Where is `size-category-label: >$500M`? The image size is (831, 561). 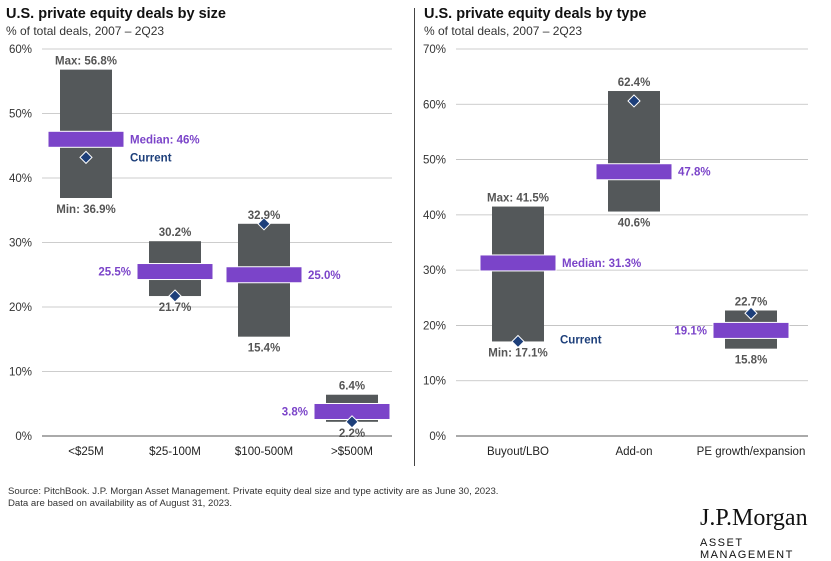
size-category-label: >$500M is located at coordinates (352, 452).